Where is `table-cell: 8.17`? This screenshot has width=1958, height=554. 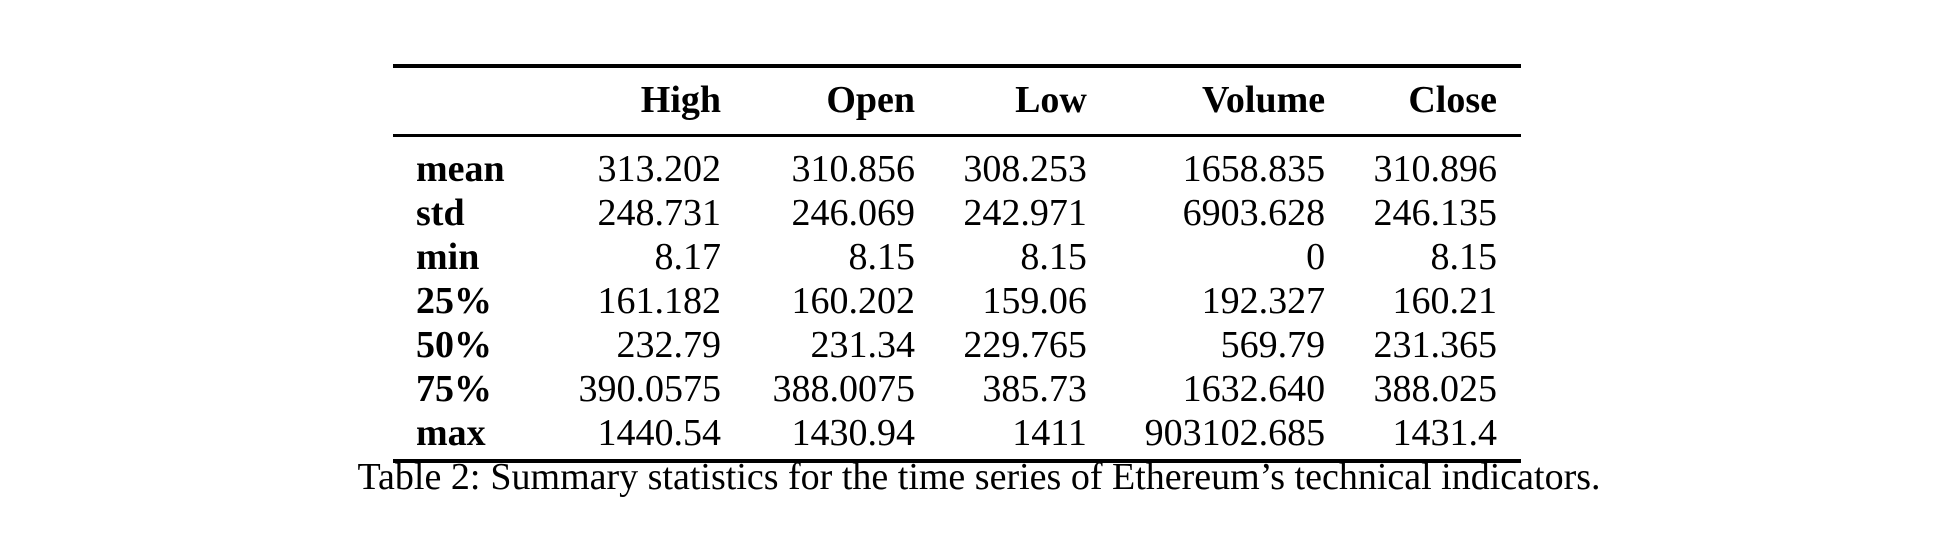
table-cell: 8.17 is located at coordinates (688, 257).